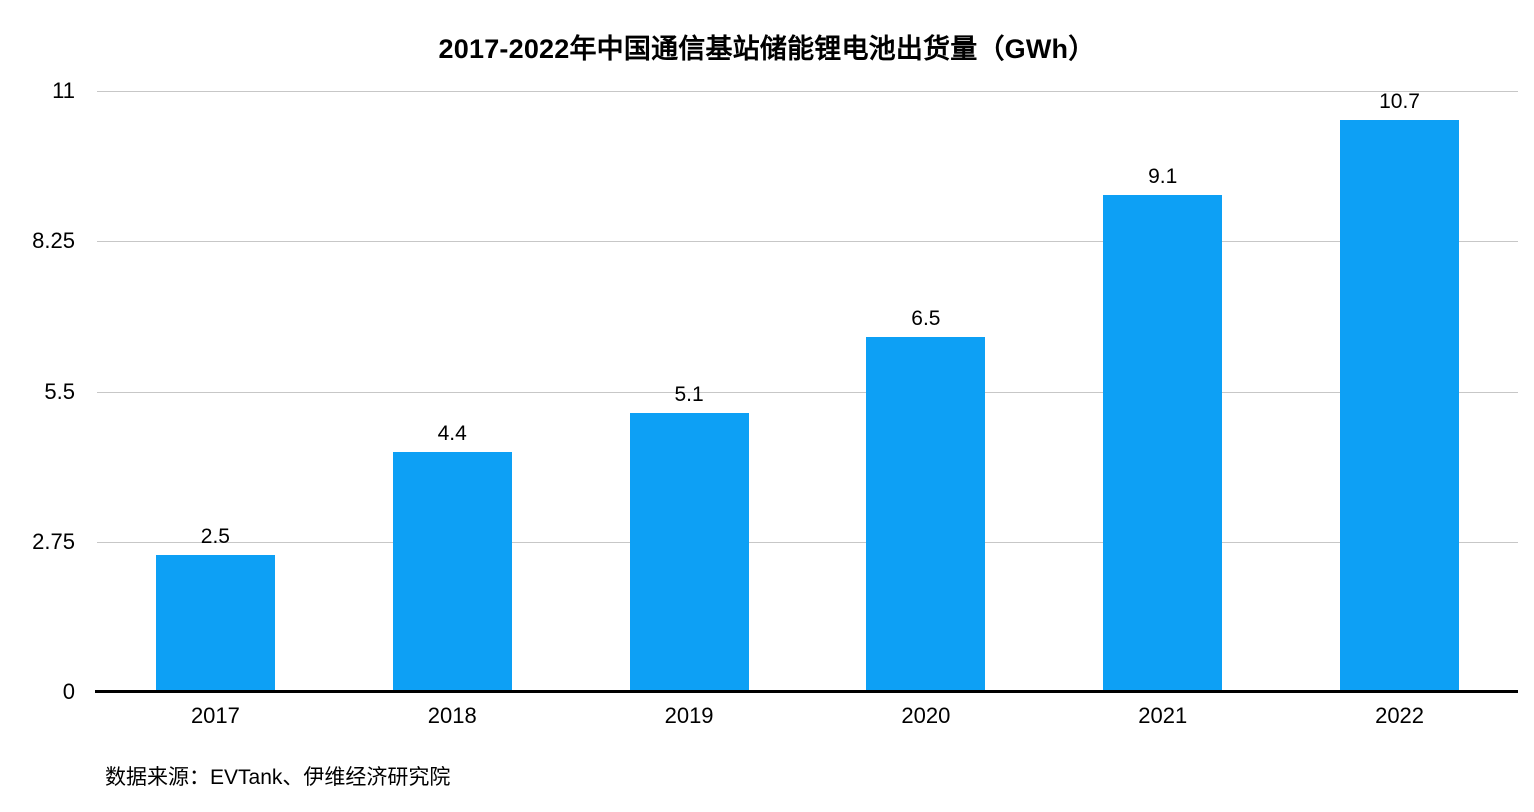 The width and height of the screenshot is (1534, 812). I want to click on bar-group-2018: 4.4, so click(452, 391).